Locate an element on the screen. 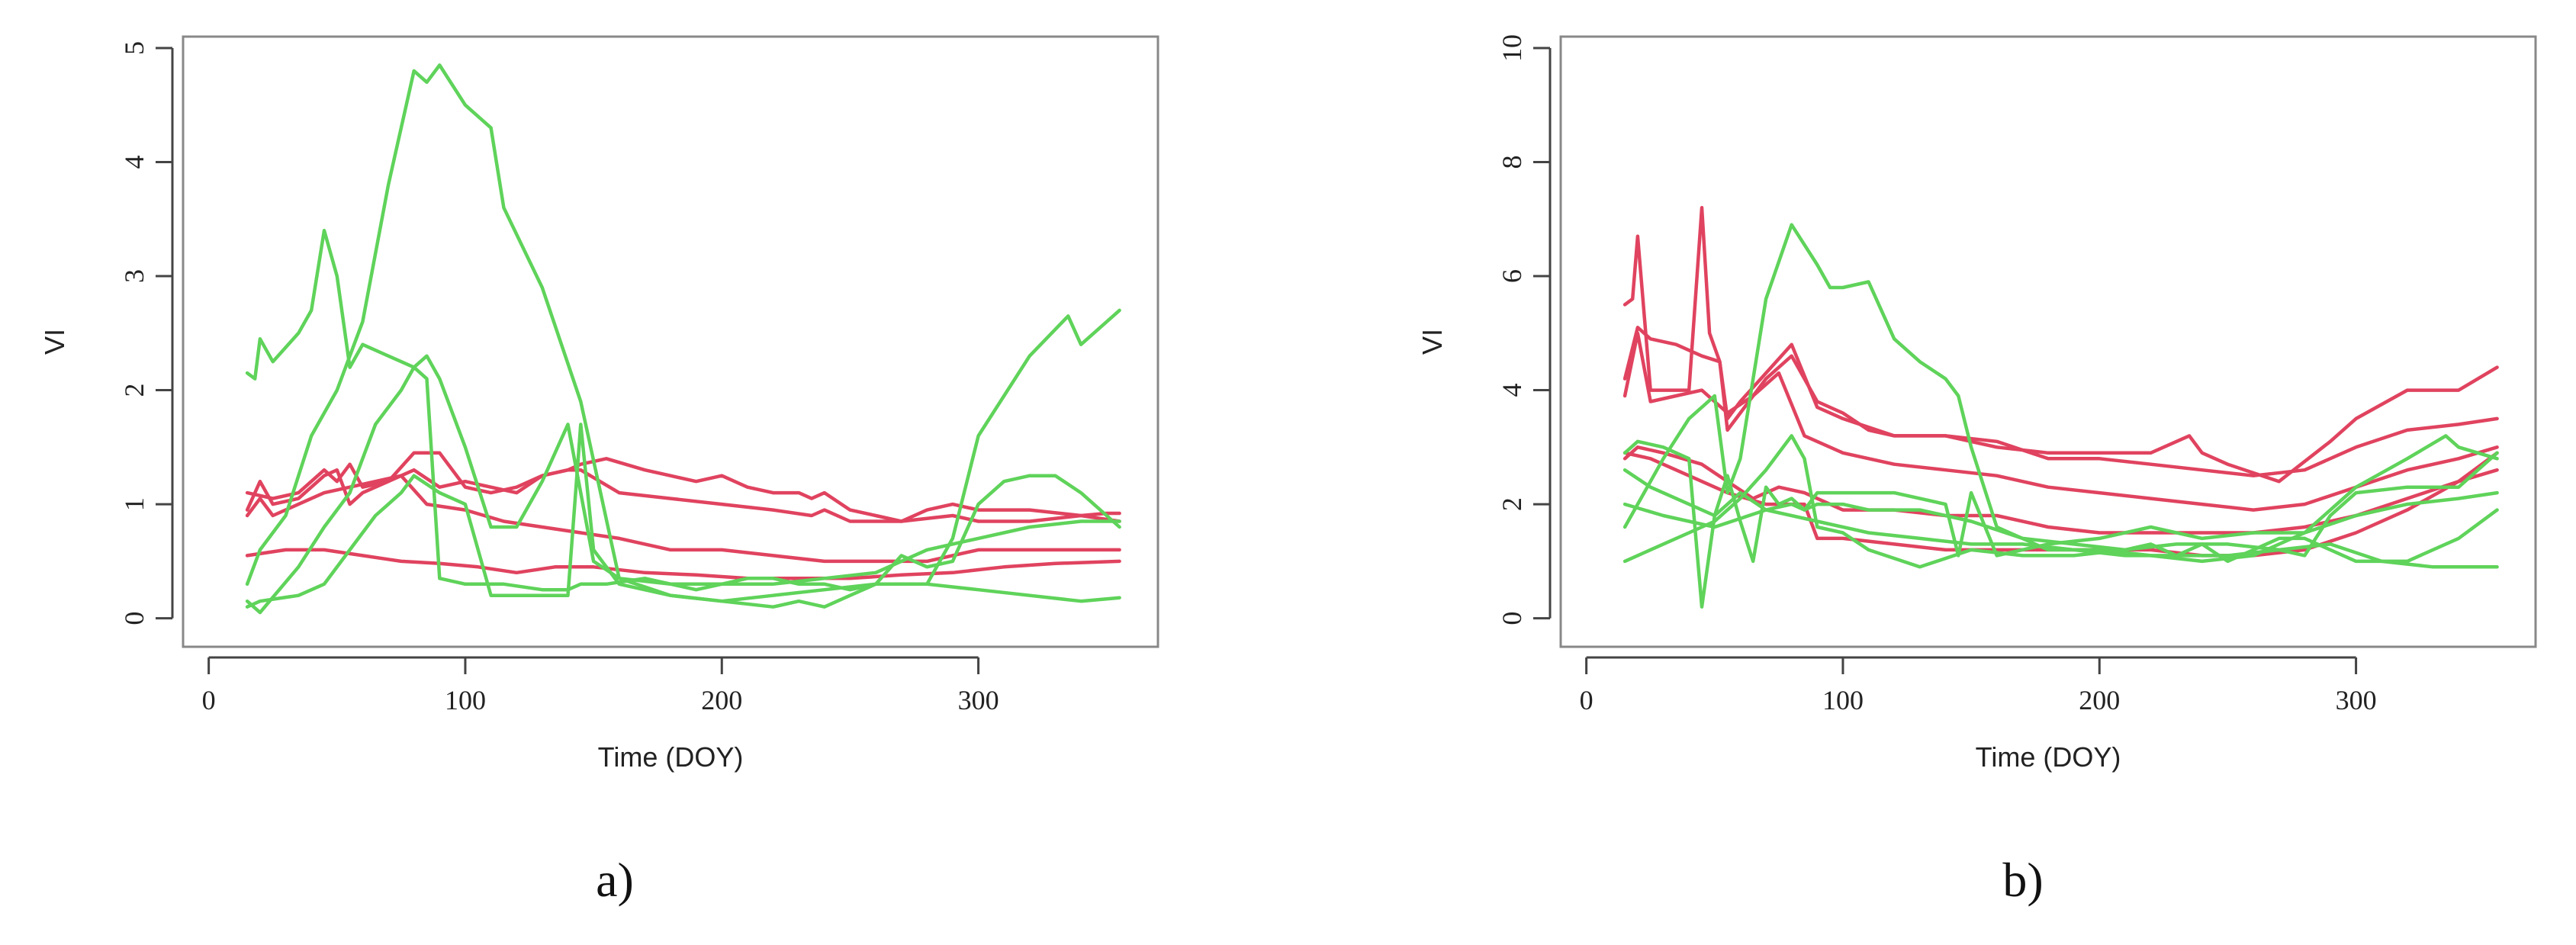 The image size is (2576, 945). y-tick-label: 3 is located at coordinates (135, 276).